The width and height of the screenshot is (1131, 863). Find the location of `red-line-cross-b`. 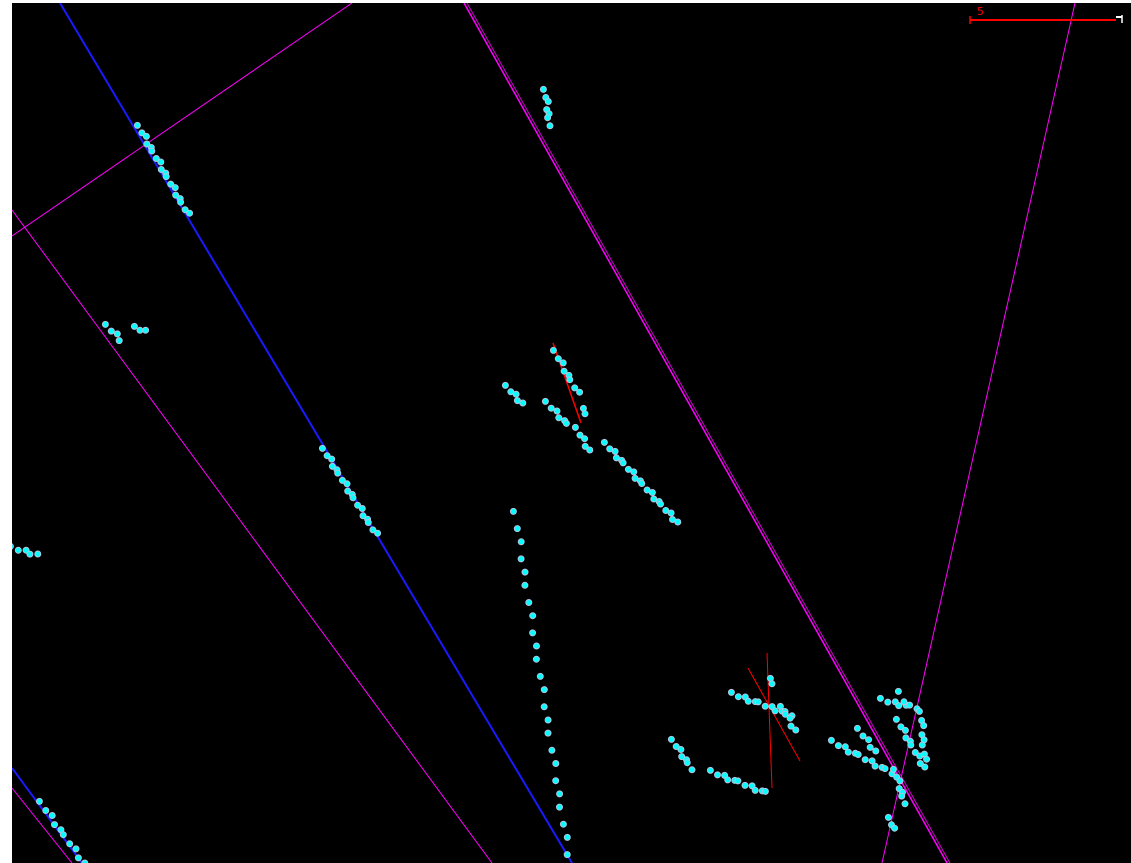

red-line-cross-b is located at coordinates (769, 720).